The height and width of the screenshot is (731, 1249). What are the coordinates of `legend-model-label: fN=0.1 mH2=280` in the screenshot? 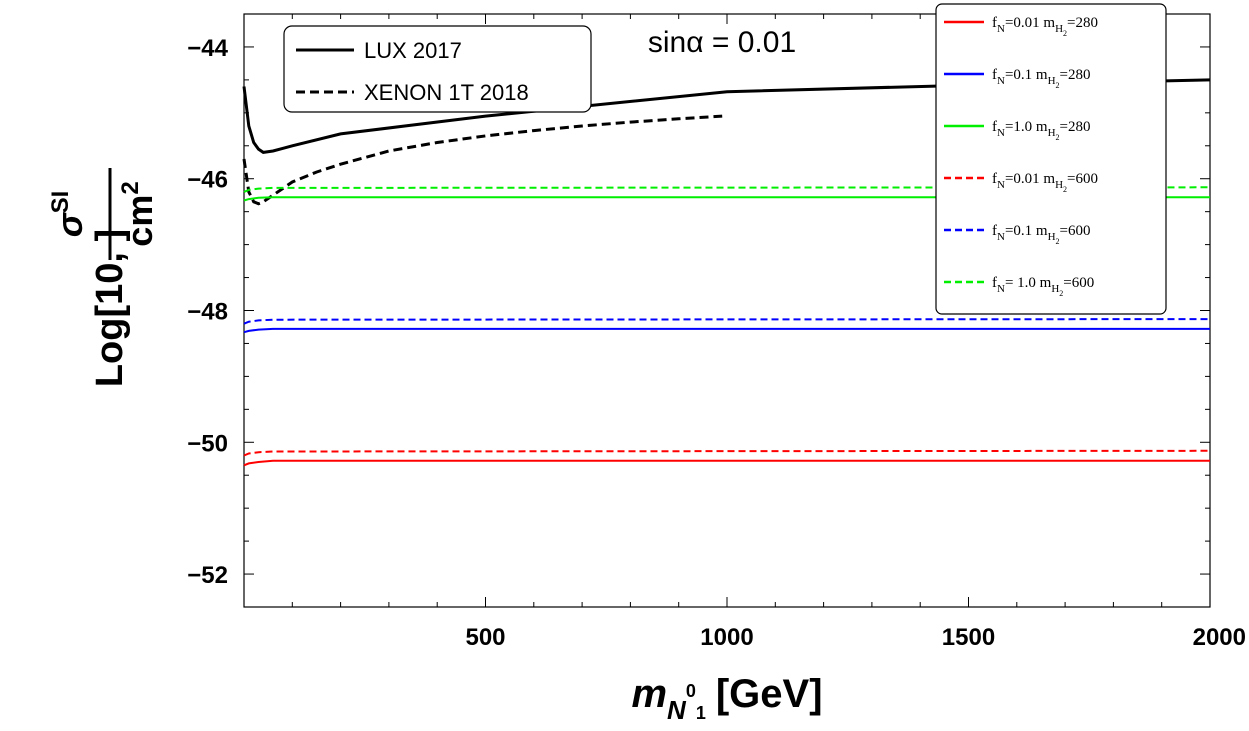 It's located at (1041, 78).